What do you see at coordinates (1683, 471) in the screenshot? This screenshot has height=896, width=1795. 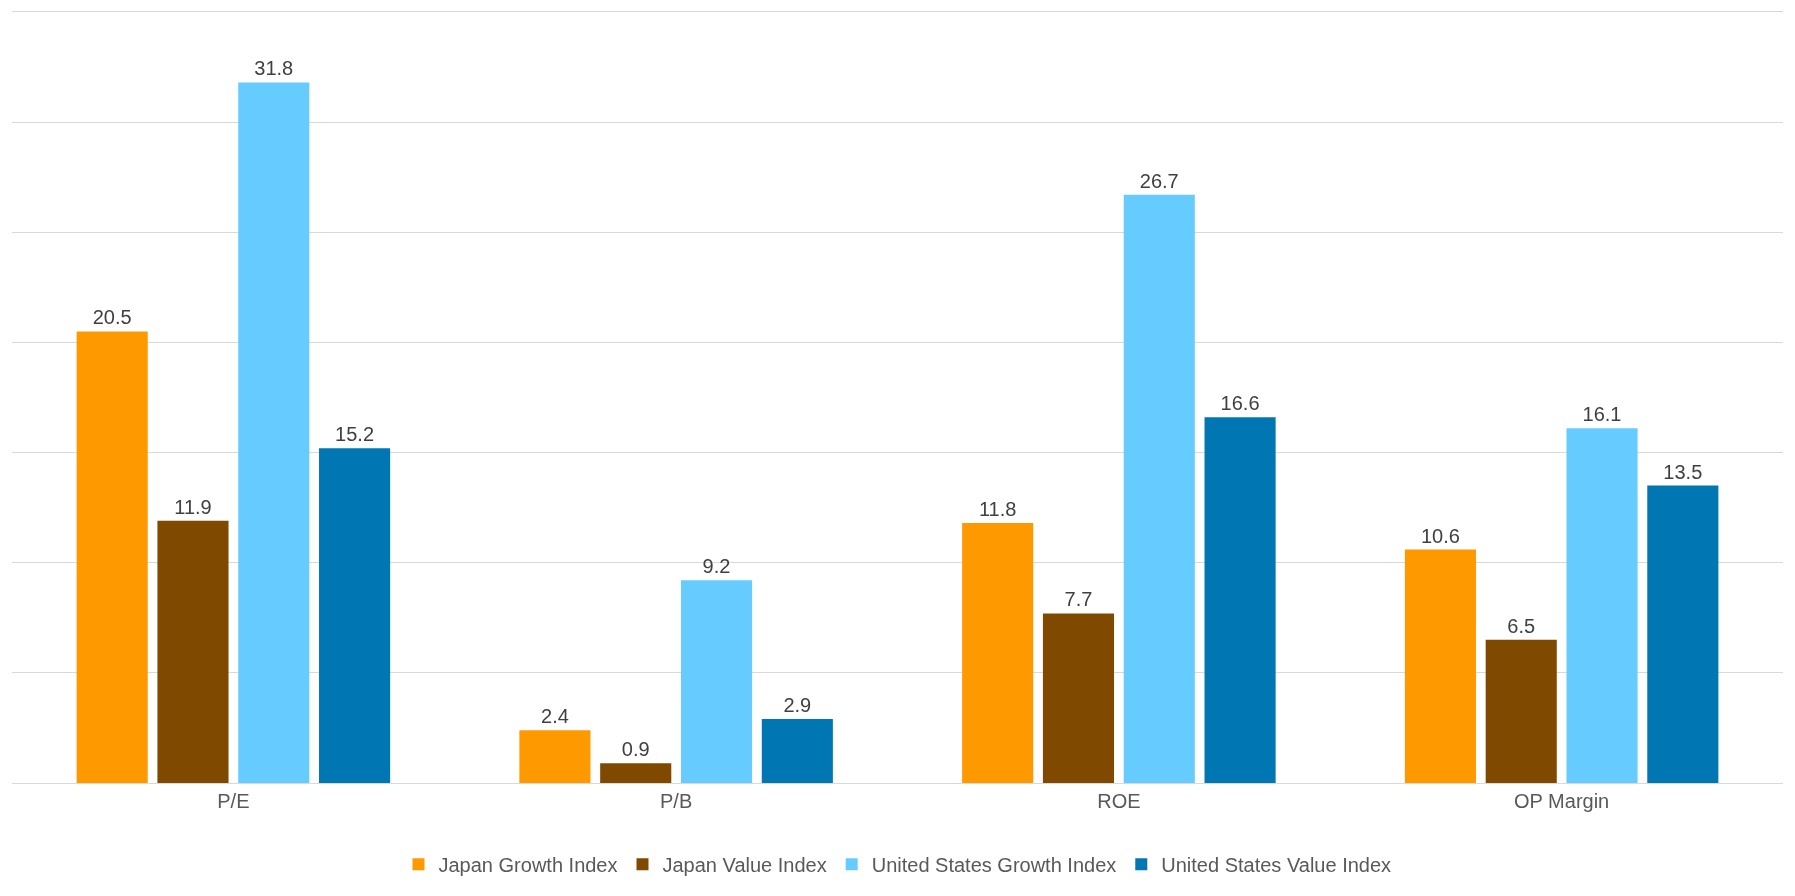 I see `data-label: 13.5` at bounding box center [1683, 471].